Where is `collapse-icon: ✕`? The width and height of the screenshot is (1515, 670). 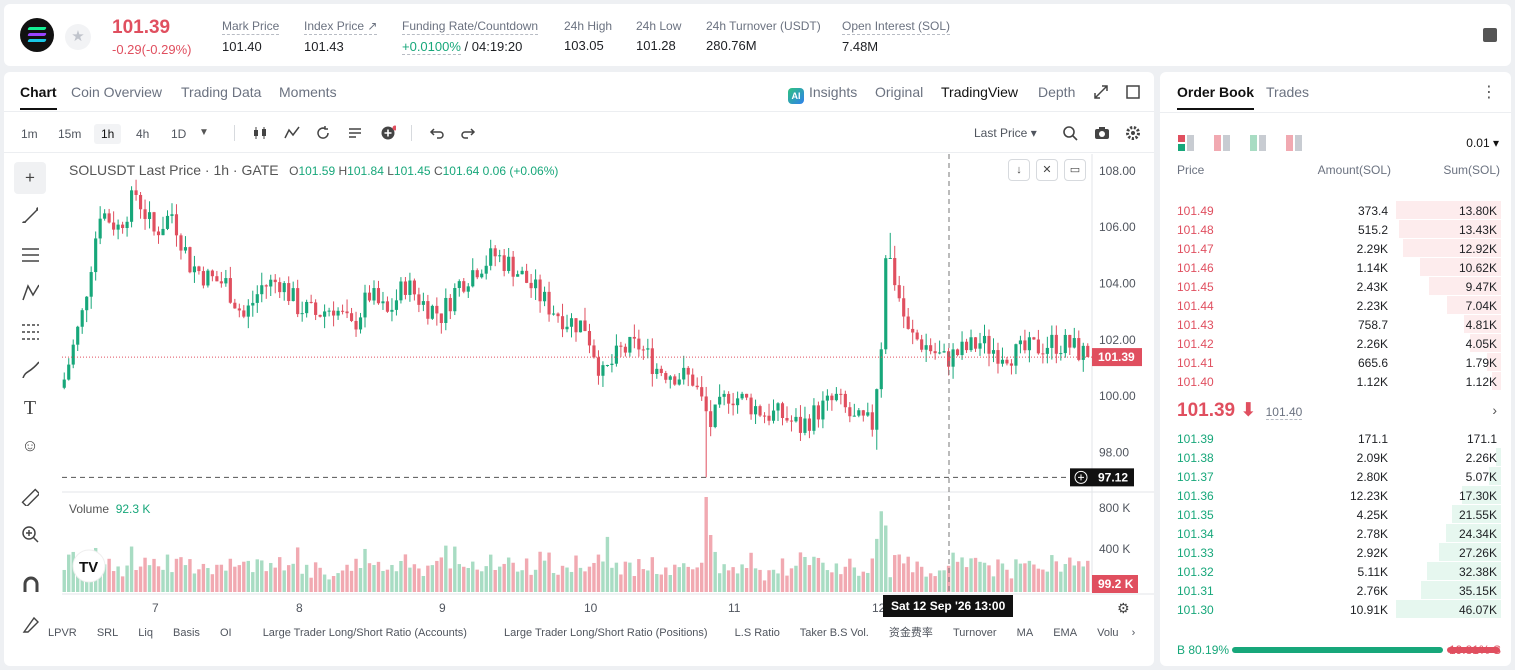 collapse-icon: ✕ is located at coordinates (1047, 170).